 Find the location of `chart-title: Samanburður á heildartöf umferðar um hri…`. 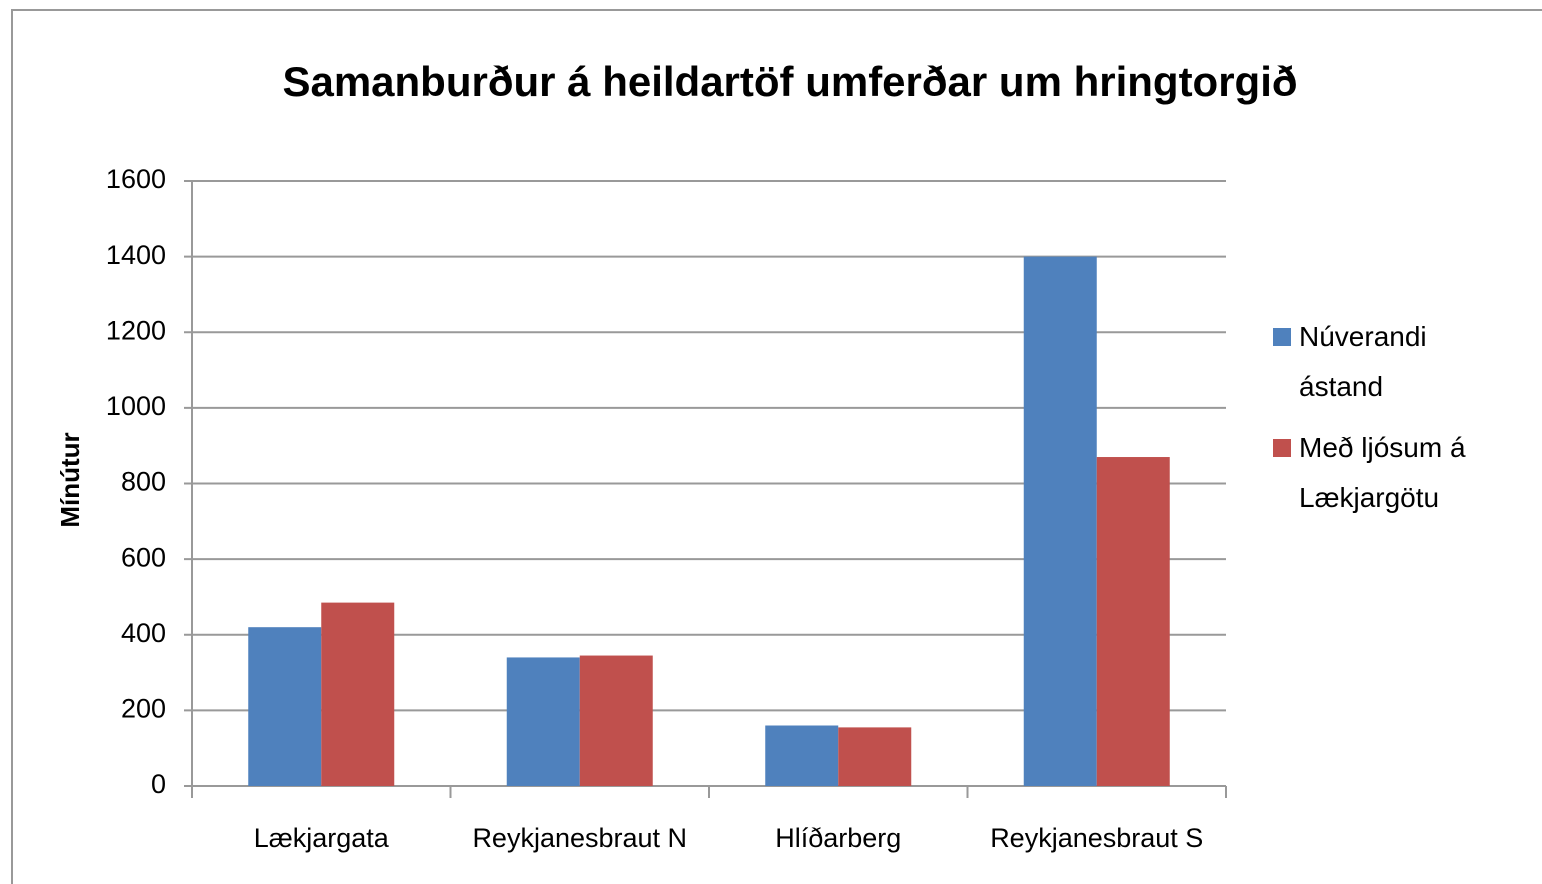

chart-title: Samanburður á heildartöf umferðar um hri… is located at coordinates (789, 81).